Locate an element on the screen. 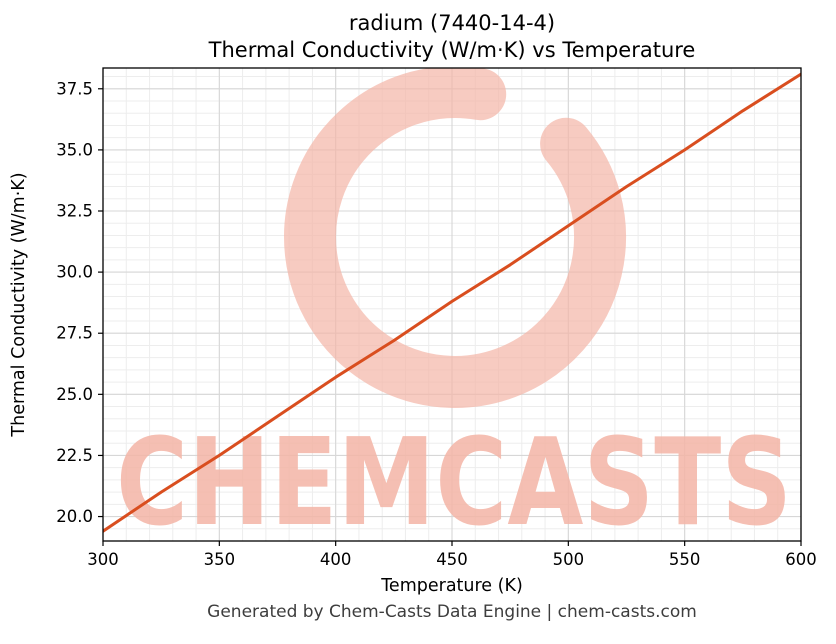 The height and width of the screenshot is (644, 836). y-tick-label: 30.0 is located at coordinates (74, 272).